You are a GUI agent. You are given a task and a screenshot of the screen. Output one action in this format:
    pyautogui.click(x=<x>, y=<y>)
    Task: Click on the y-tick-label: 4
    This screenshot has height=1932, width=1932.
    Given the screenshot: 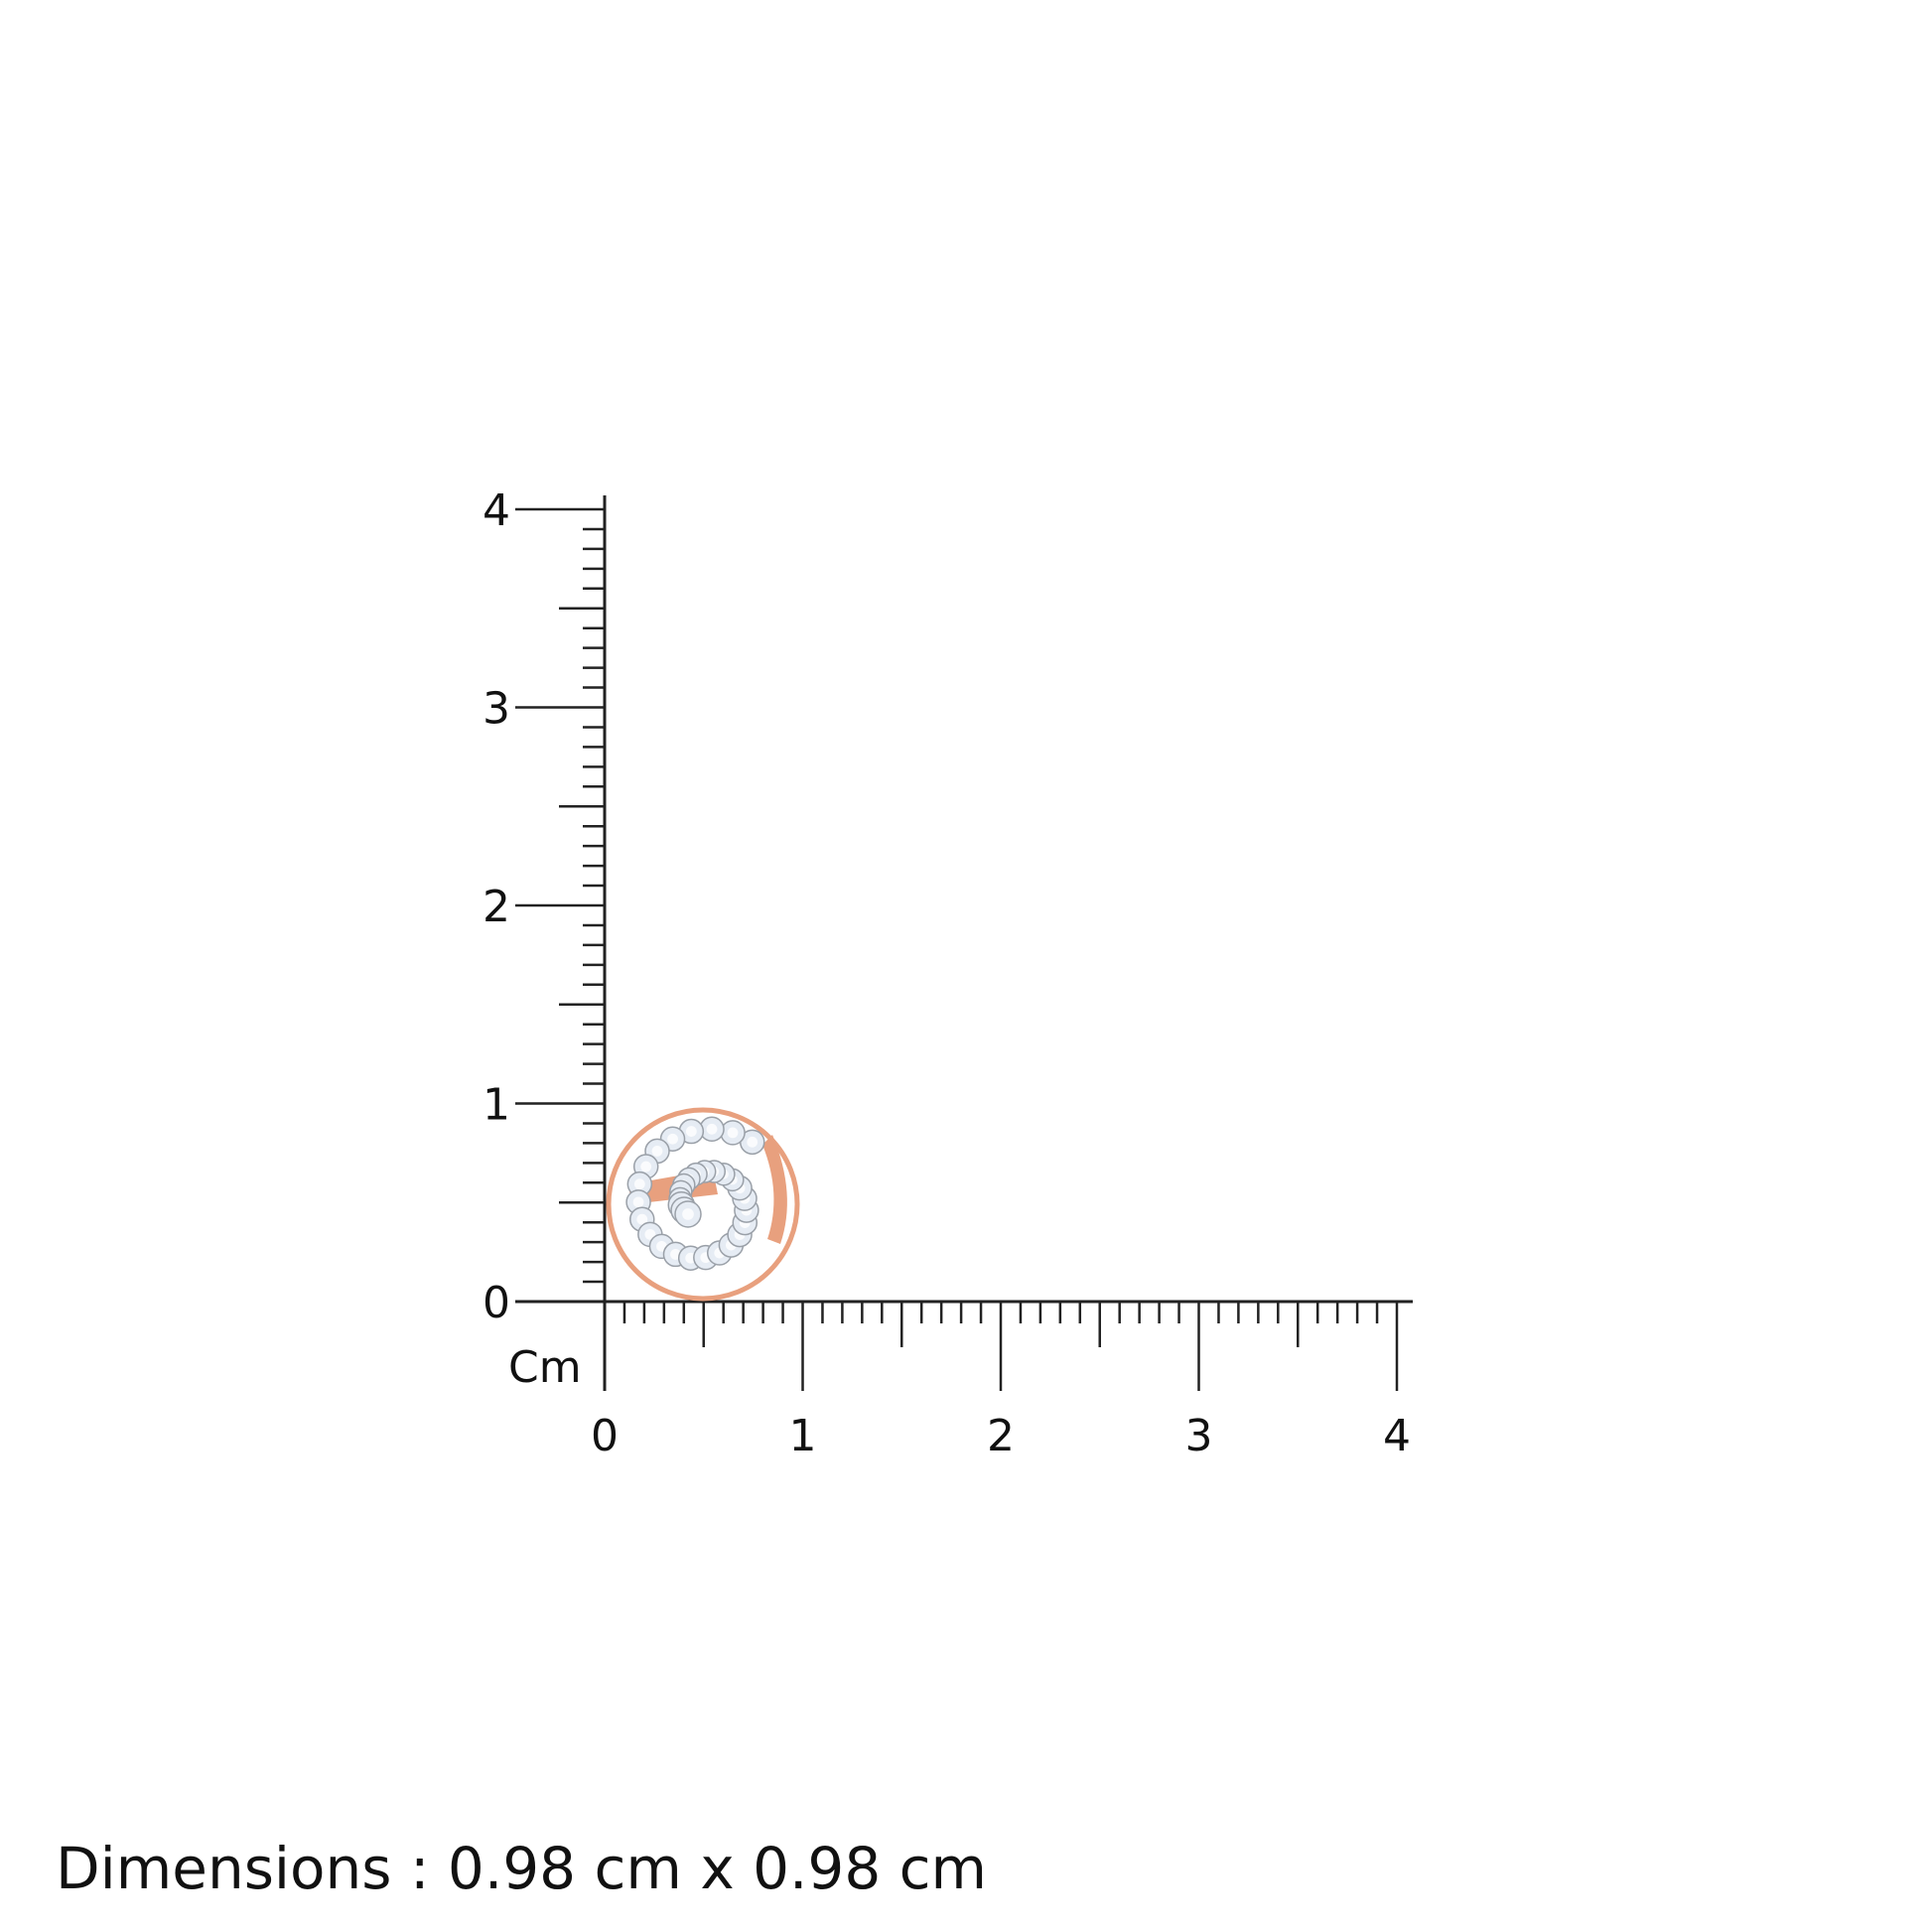 What is the action you would take?
    pyautogui.click(x=497, y=511)
    